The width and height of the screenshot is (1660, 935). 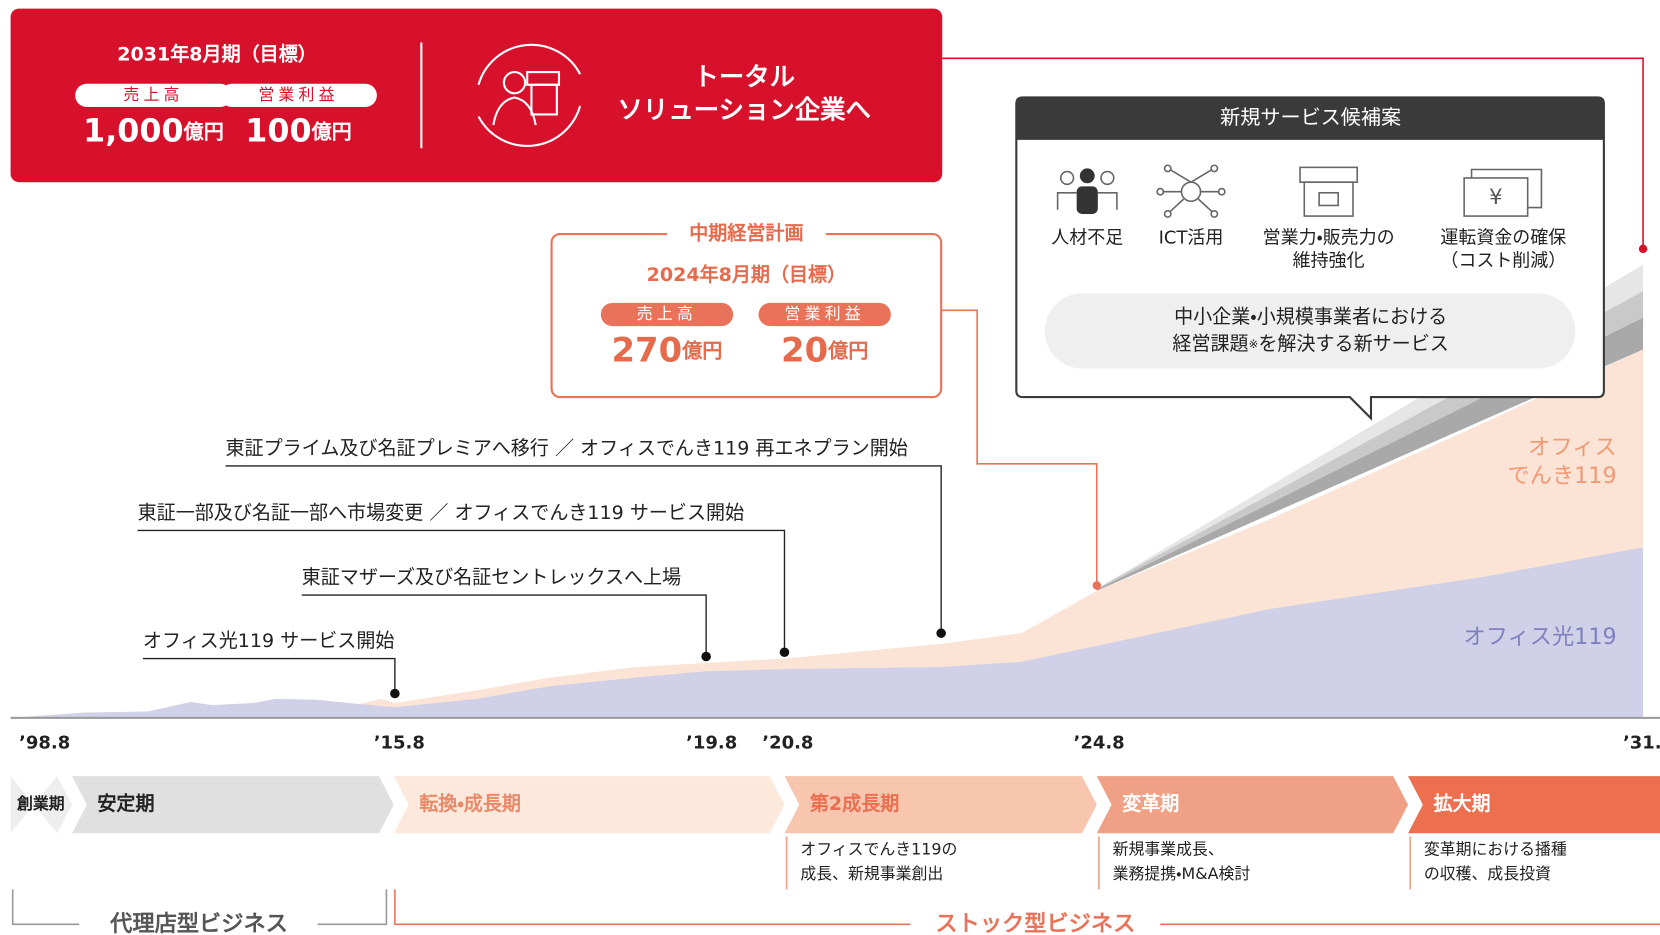 What do you see at coordinates (871, 873) in the screenshot?
I see `phase-desc: 成長、新規事業創出` at bounding box center [871, 873].